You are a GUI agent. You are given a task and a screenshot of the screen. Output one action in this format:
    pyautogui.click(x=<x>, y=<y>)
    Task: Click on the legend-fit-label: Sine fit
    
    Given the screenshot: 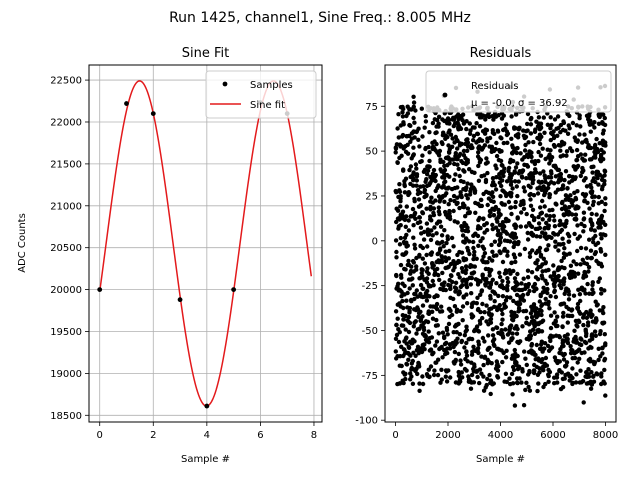 What is the action you would take?
    pyautogui.click(x=267, y=105)
    